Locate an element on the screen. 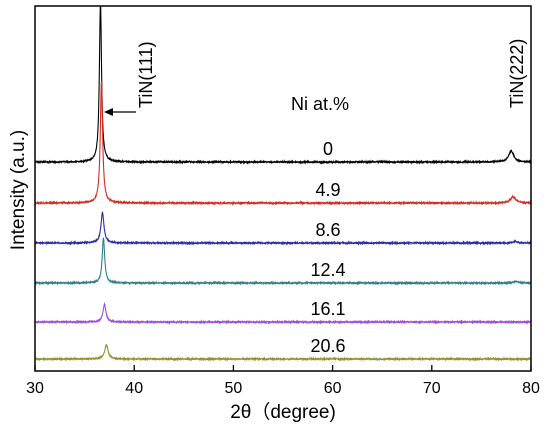 The image size is (550, 436). x-tick-label: 30 is located at coordinates (35, 388).